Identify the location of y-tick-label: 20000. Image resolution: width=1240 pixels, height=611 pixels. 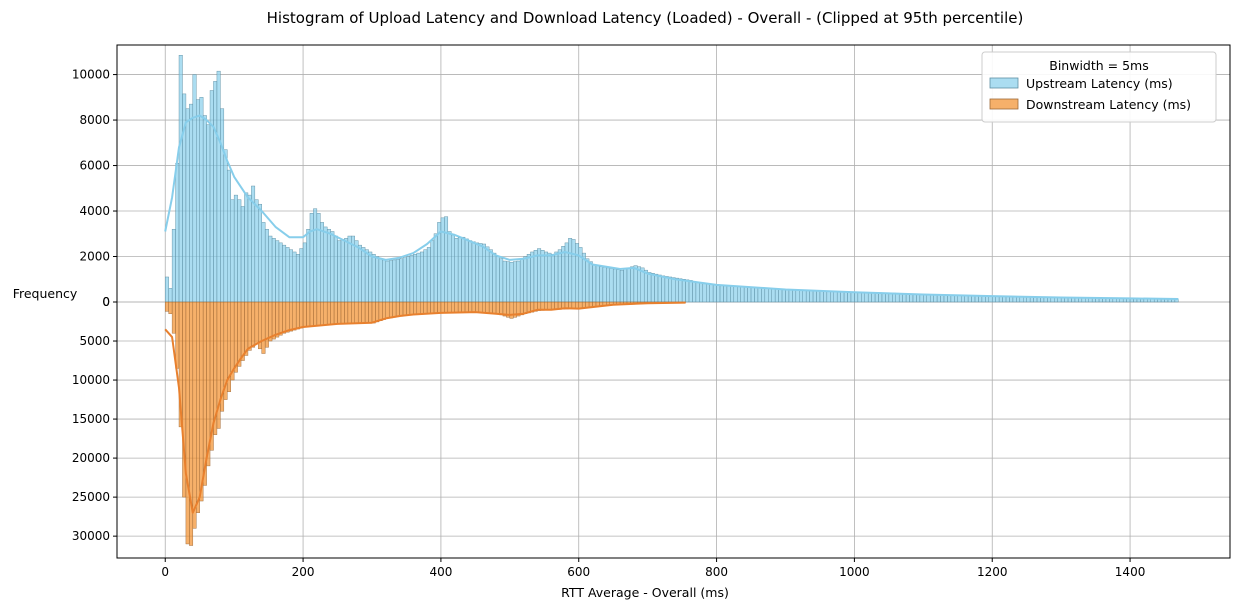
(91, 458).